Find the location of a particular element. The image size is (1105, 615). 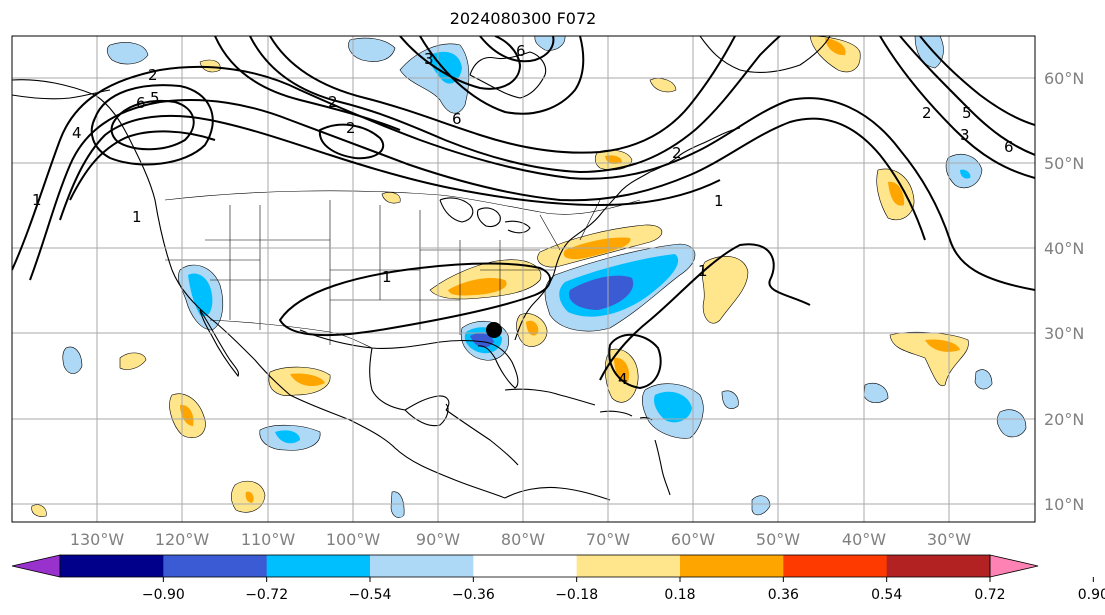

colorbar-tick-label: 0.72 is located at coordinates (989, 595).